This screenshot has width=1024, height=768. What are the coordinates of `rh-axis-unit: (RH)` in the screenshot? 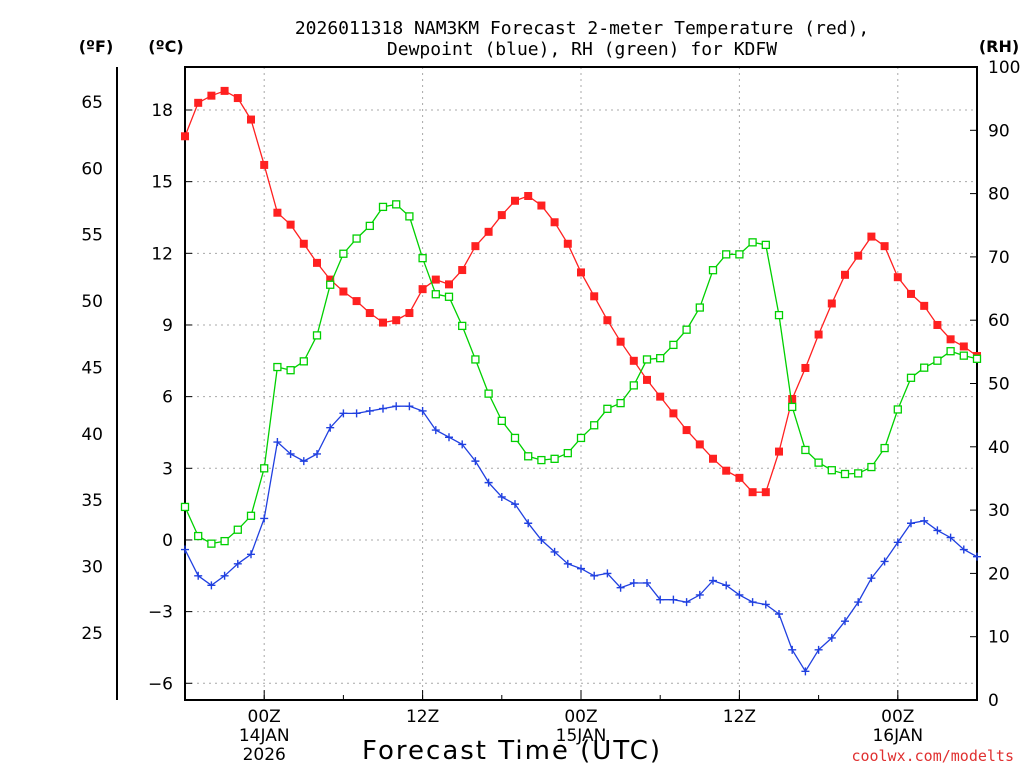 It's located at (999, 46).